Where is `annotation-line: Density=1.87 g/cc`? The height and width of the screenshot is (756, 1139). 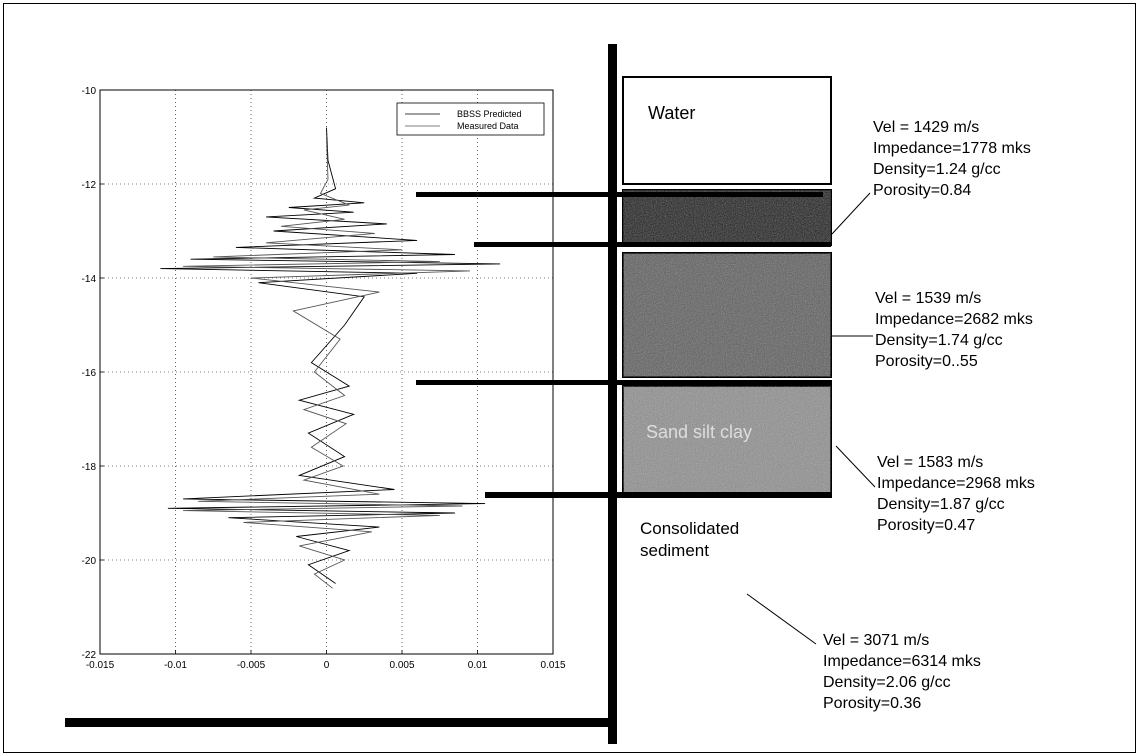
annotation-line: Density=1.87 g/cc is located at coordinates (941, 504).